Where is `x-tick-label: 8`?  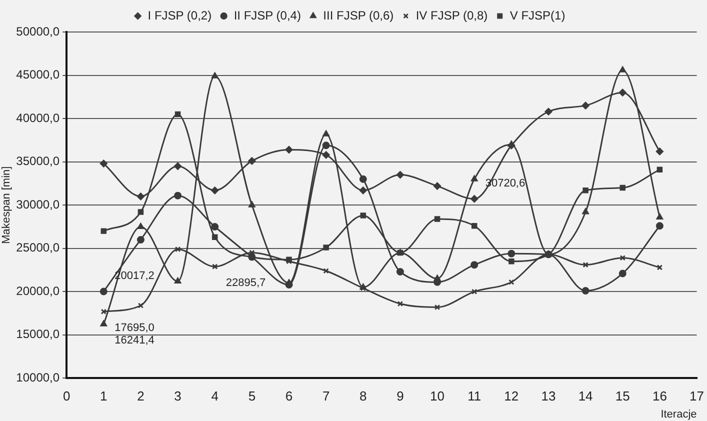
x-tick-label: 8 is located at coordinates (363, 396).